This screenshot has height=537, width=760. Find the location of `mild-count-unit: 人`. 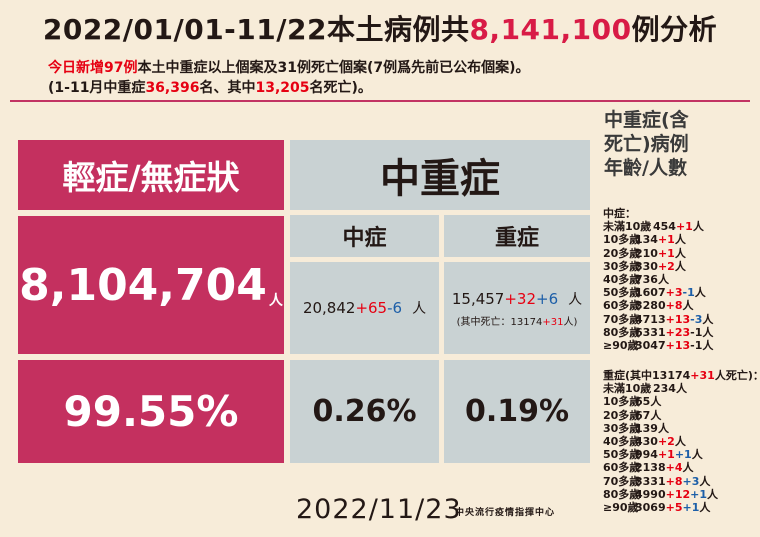

mild-count-unit: 人 is located at coordinates (275, 301).